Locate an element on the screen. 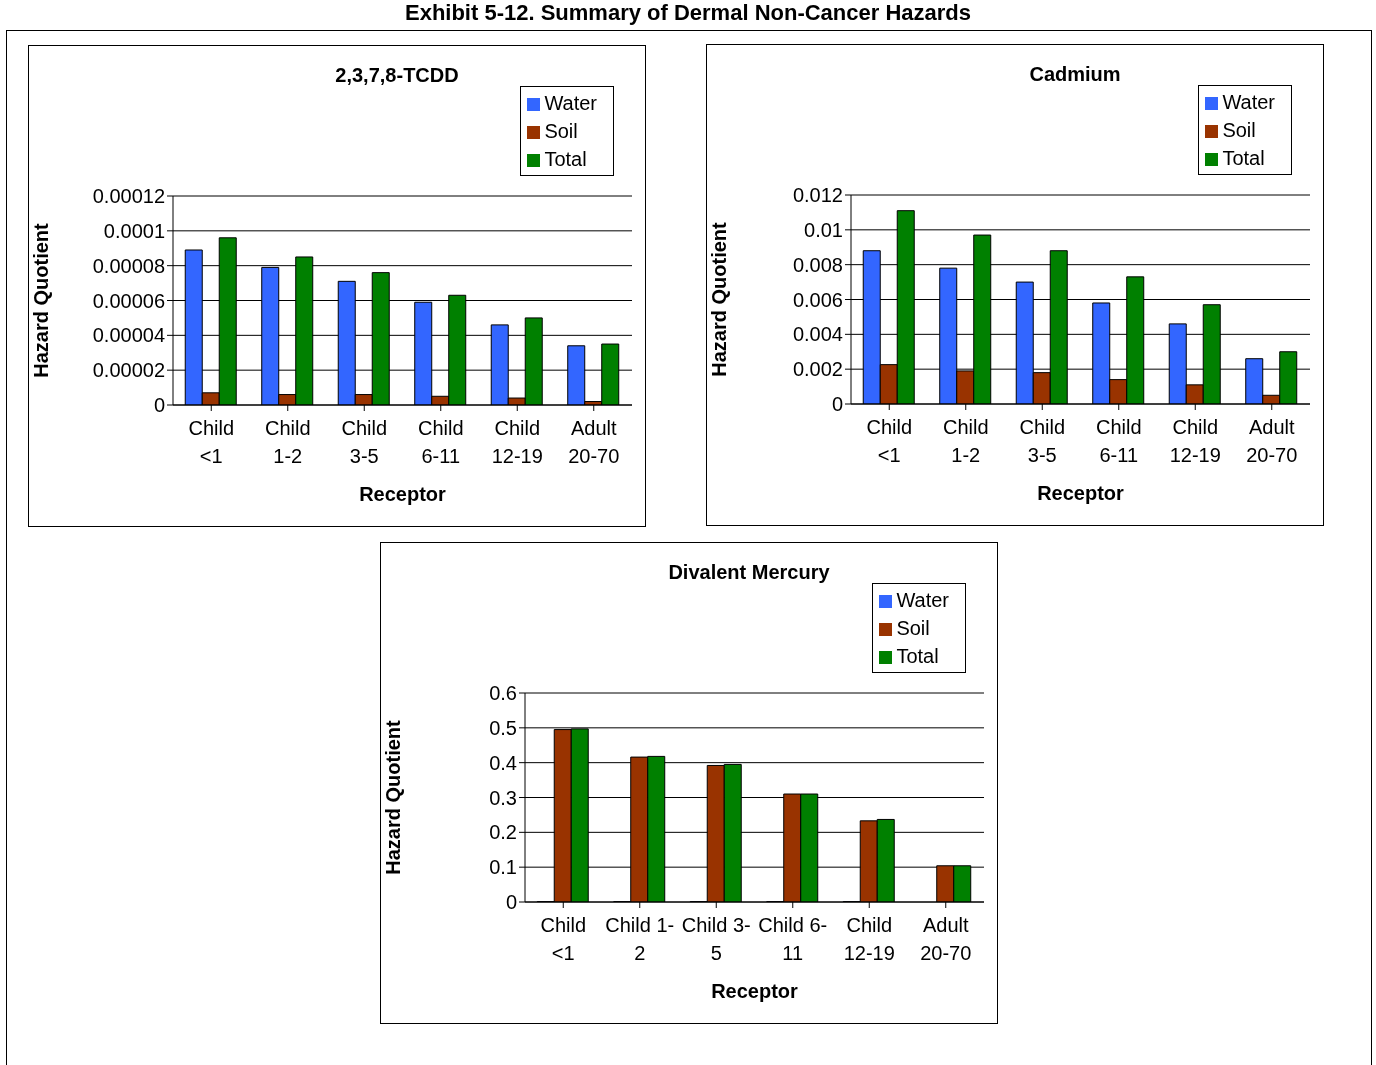  x-tick-label: Child 3- 5 is located at coordinates (716, 939).